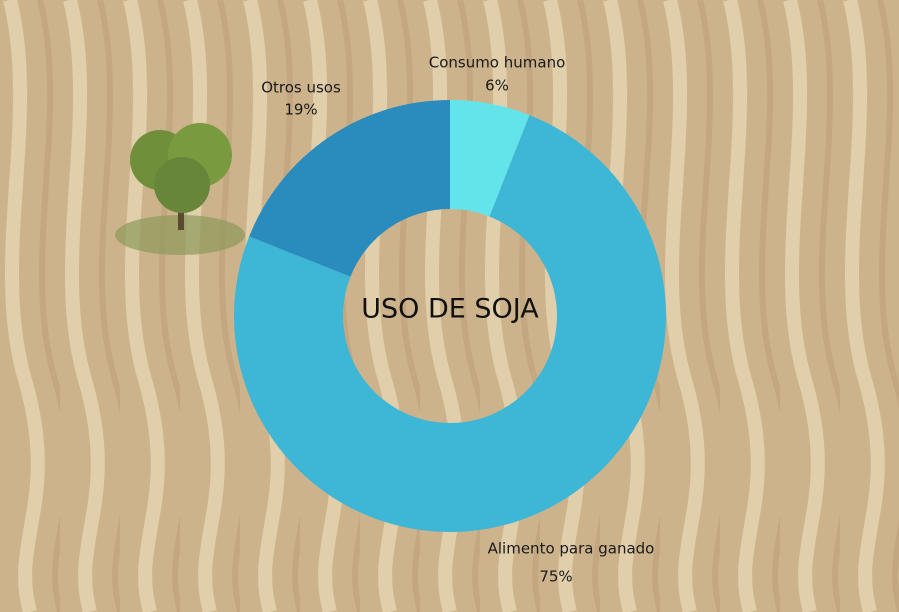 This screenshot has height=612, width=899. Describe the element at coordinates (180, 189) in the screenshot. I see `tree` at that location.